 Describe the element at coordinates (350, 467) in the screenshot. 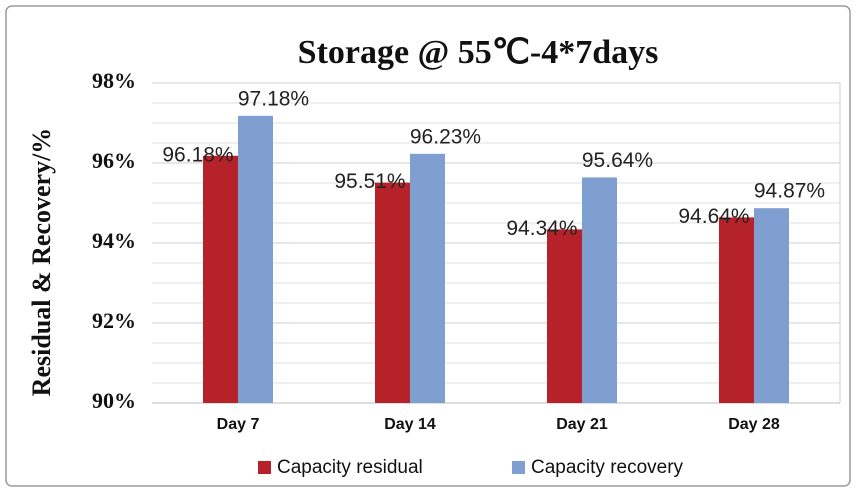

I see `legend-label: Capacity residual` at that location.